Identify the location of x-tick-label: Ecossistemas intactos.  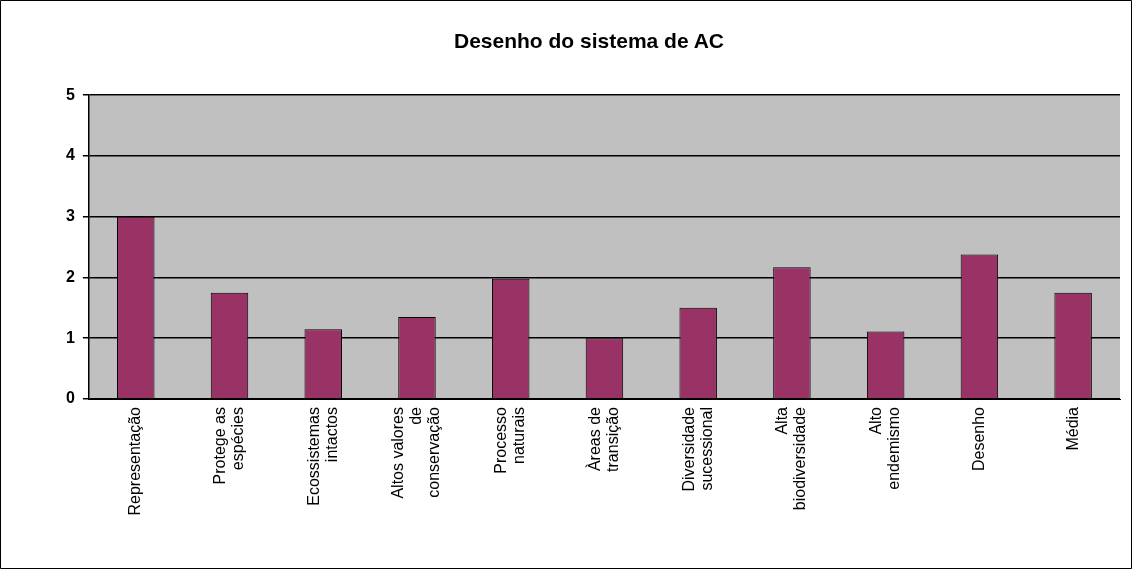
(322, 456).